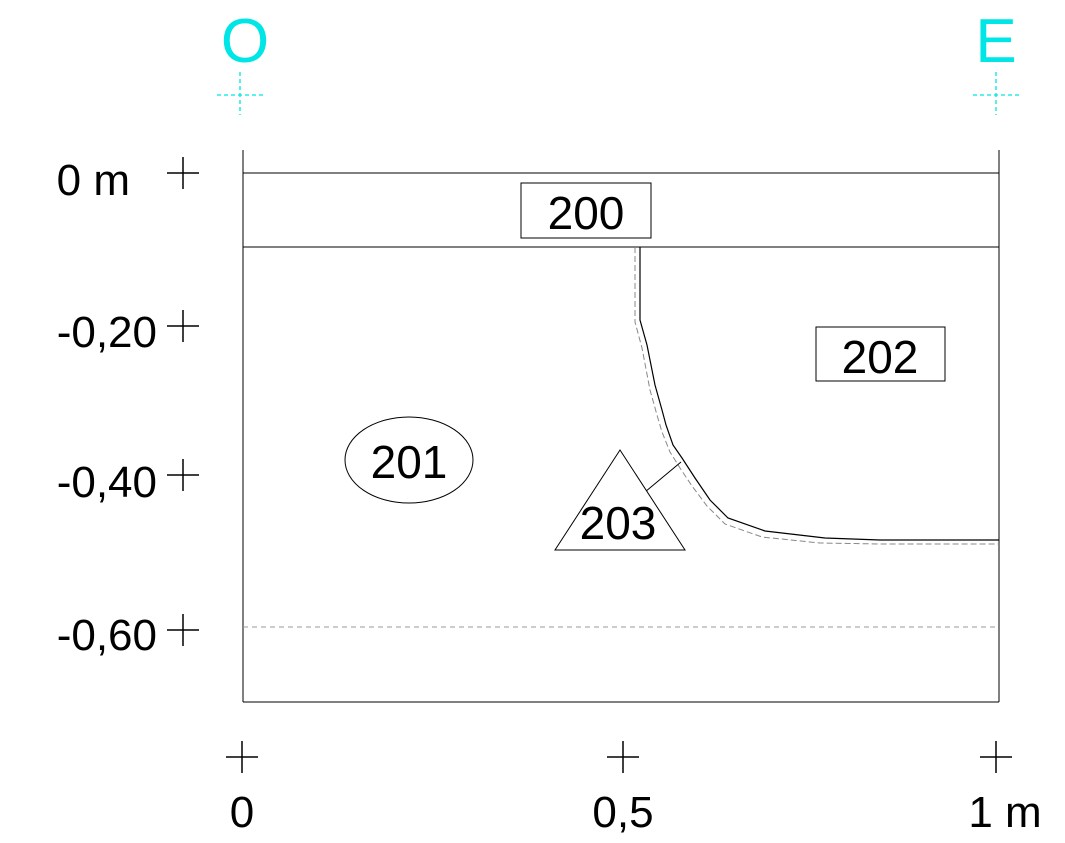 Image resolution: width=1065 pixels, height=843 pixels. Describe the element at coordinates (93, 180) in the screenshot. I see `depth-label-0: 0 m` at that location.